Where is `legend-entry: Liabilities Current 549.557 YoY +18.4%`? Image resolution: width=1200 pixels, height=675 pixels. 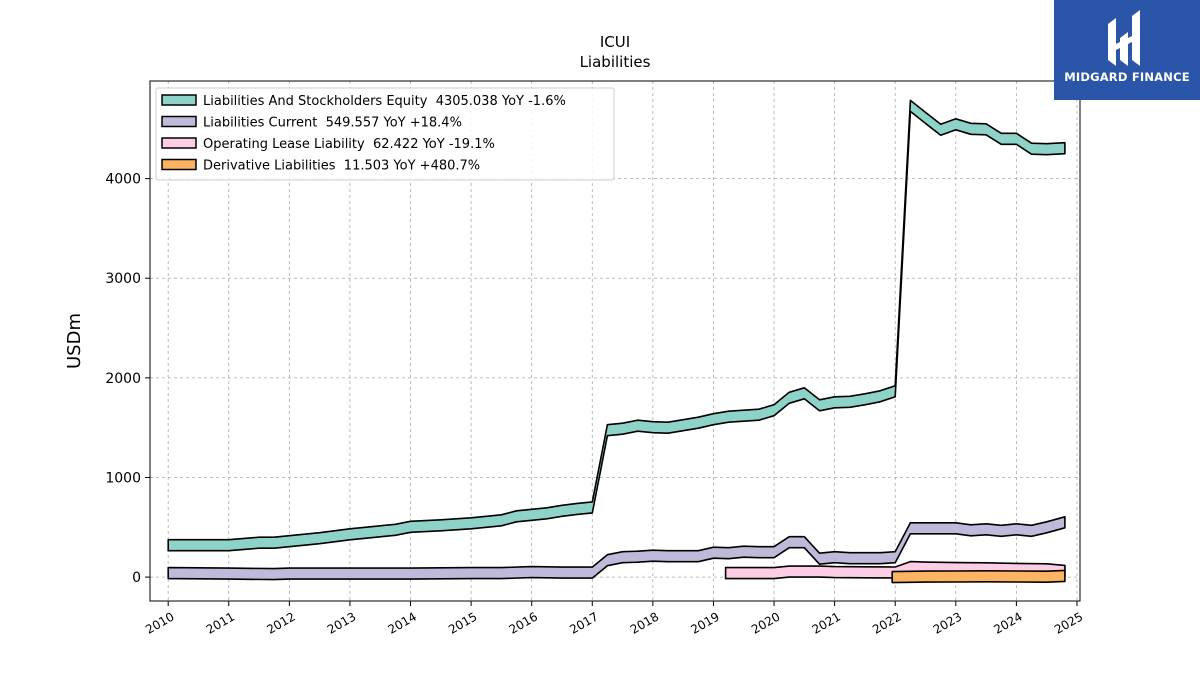 legend-entry: Liabilities Current 549.557 YoY +18.4% is located at coordinates (332, 123).